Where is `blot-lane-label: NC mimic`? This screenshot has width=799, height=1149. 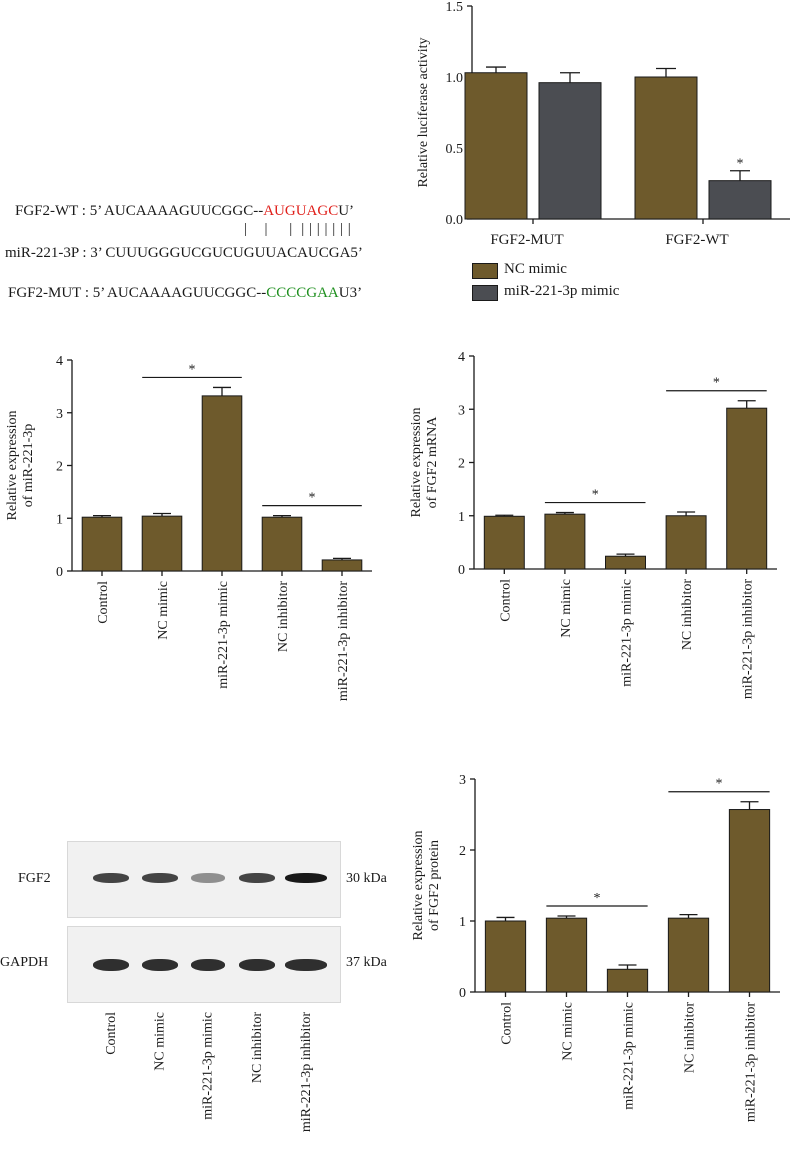
blot-lane-label: NC mimic is located at coordinates (160, 1041).